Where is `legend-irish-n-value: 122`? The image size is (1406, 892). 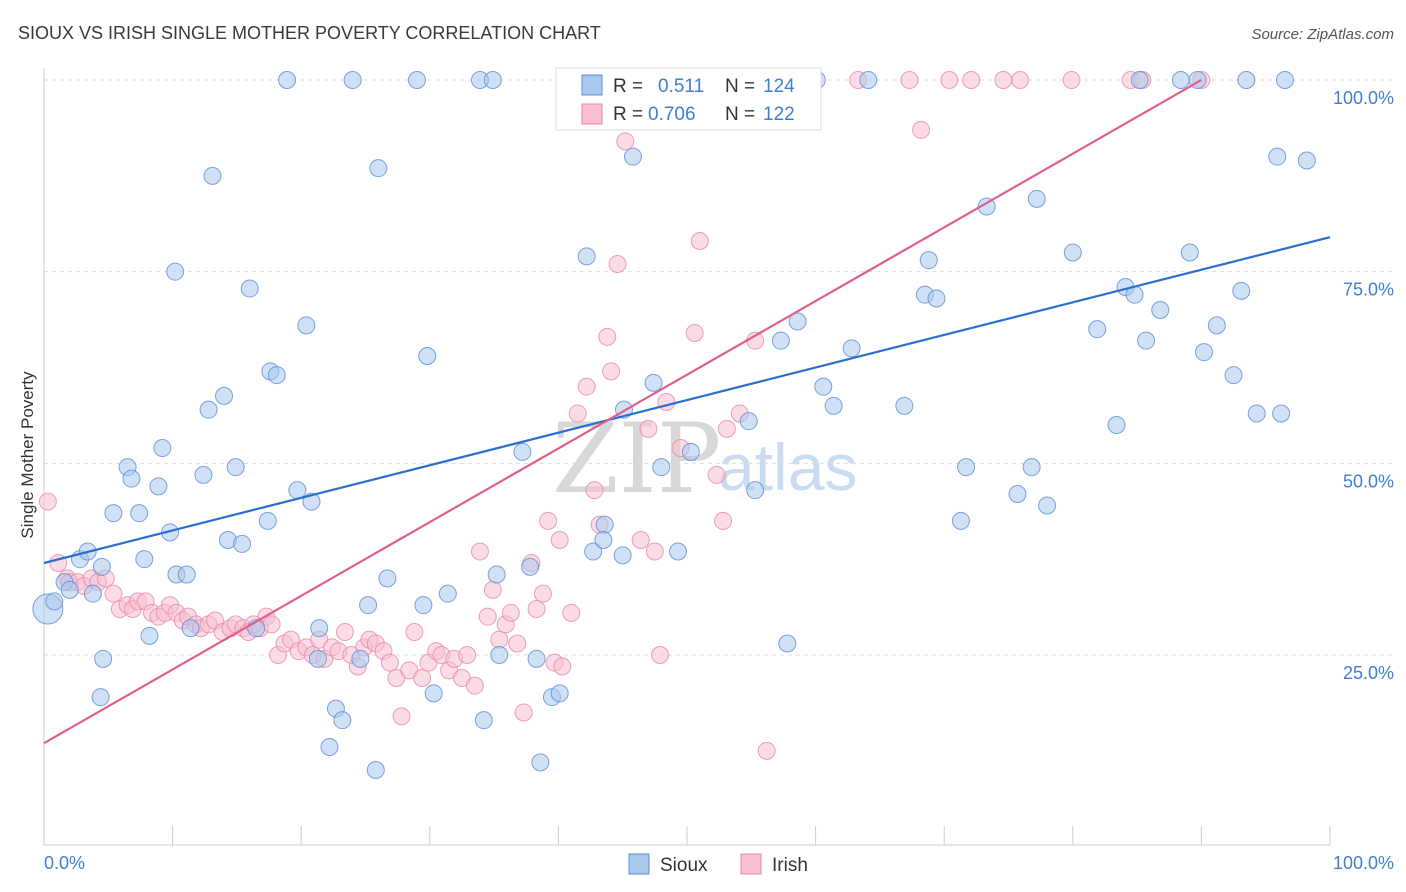 legend-irish-n-value: 122 is located at coordinates (779, 114).